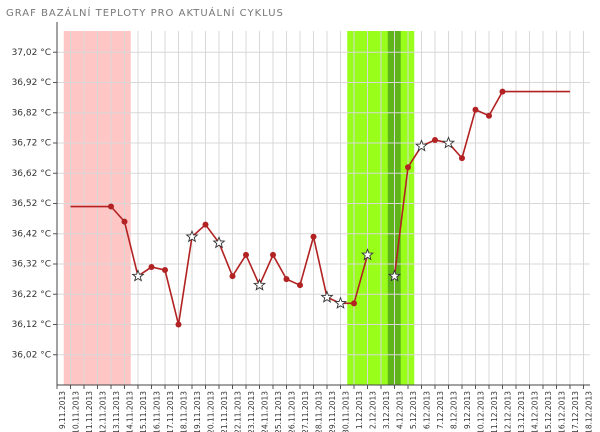 The width and height of the screenshot is (600, 432). I want to click on y-tick-label: 36,52 °C, so click(31, 204).